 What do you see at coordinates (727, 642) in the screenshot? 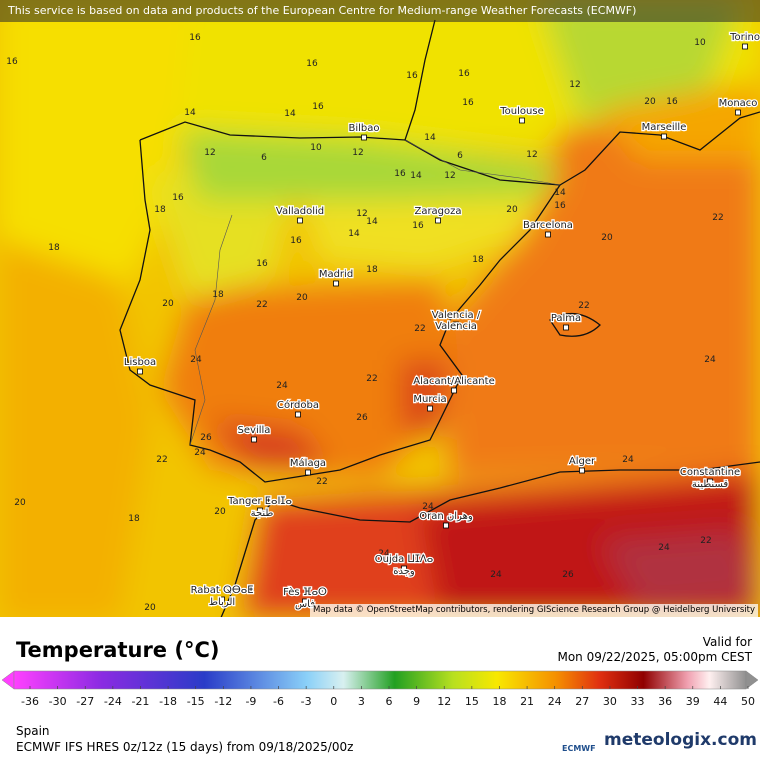
I see `valid-label: Valid for` at bounding box center [727, 642].